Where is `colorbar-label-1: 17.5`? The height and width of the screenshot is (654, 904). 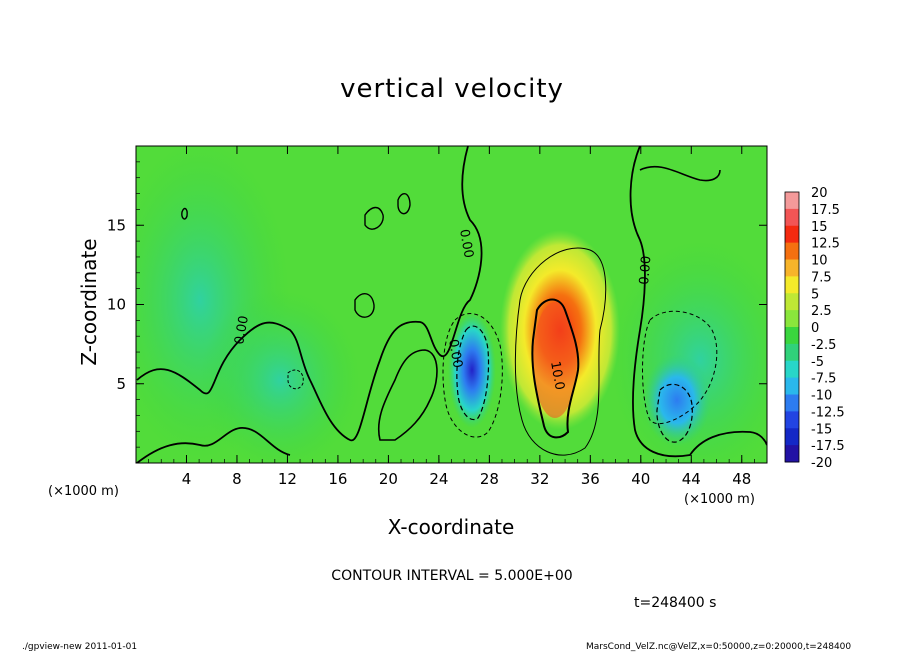
colorbar-label-1: 17.5 is located at coordinates (825, 210).